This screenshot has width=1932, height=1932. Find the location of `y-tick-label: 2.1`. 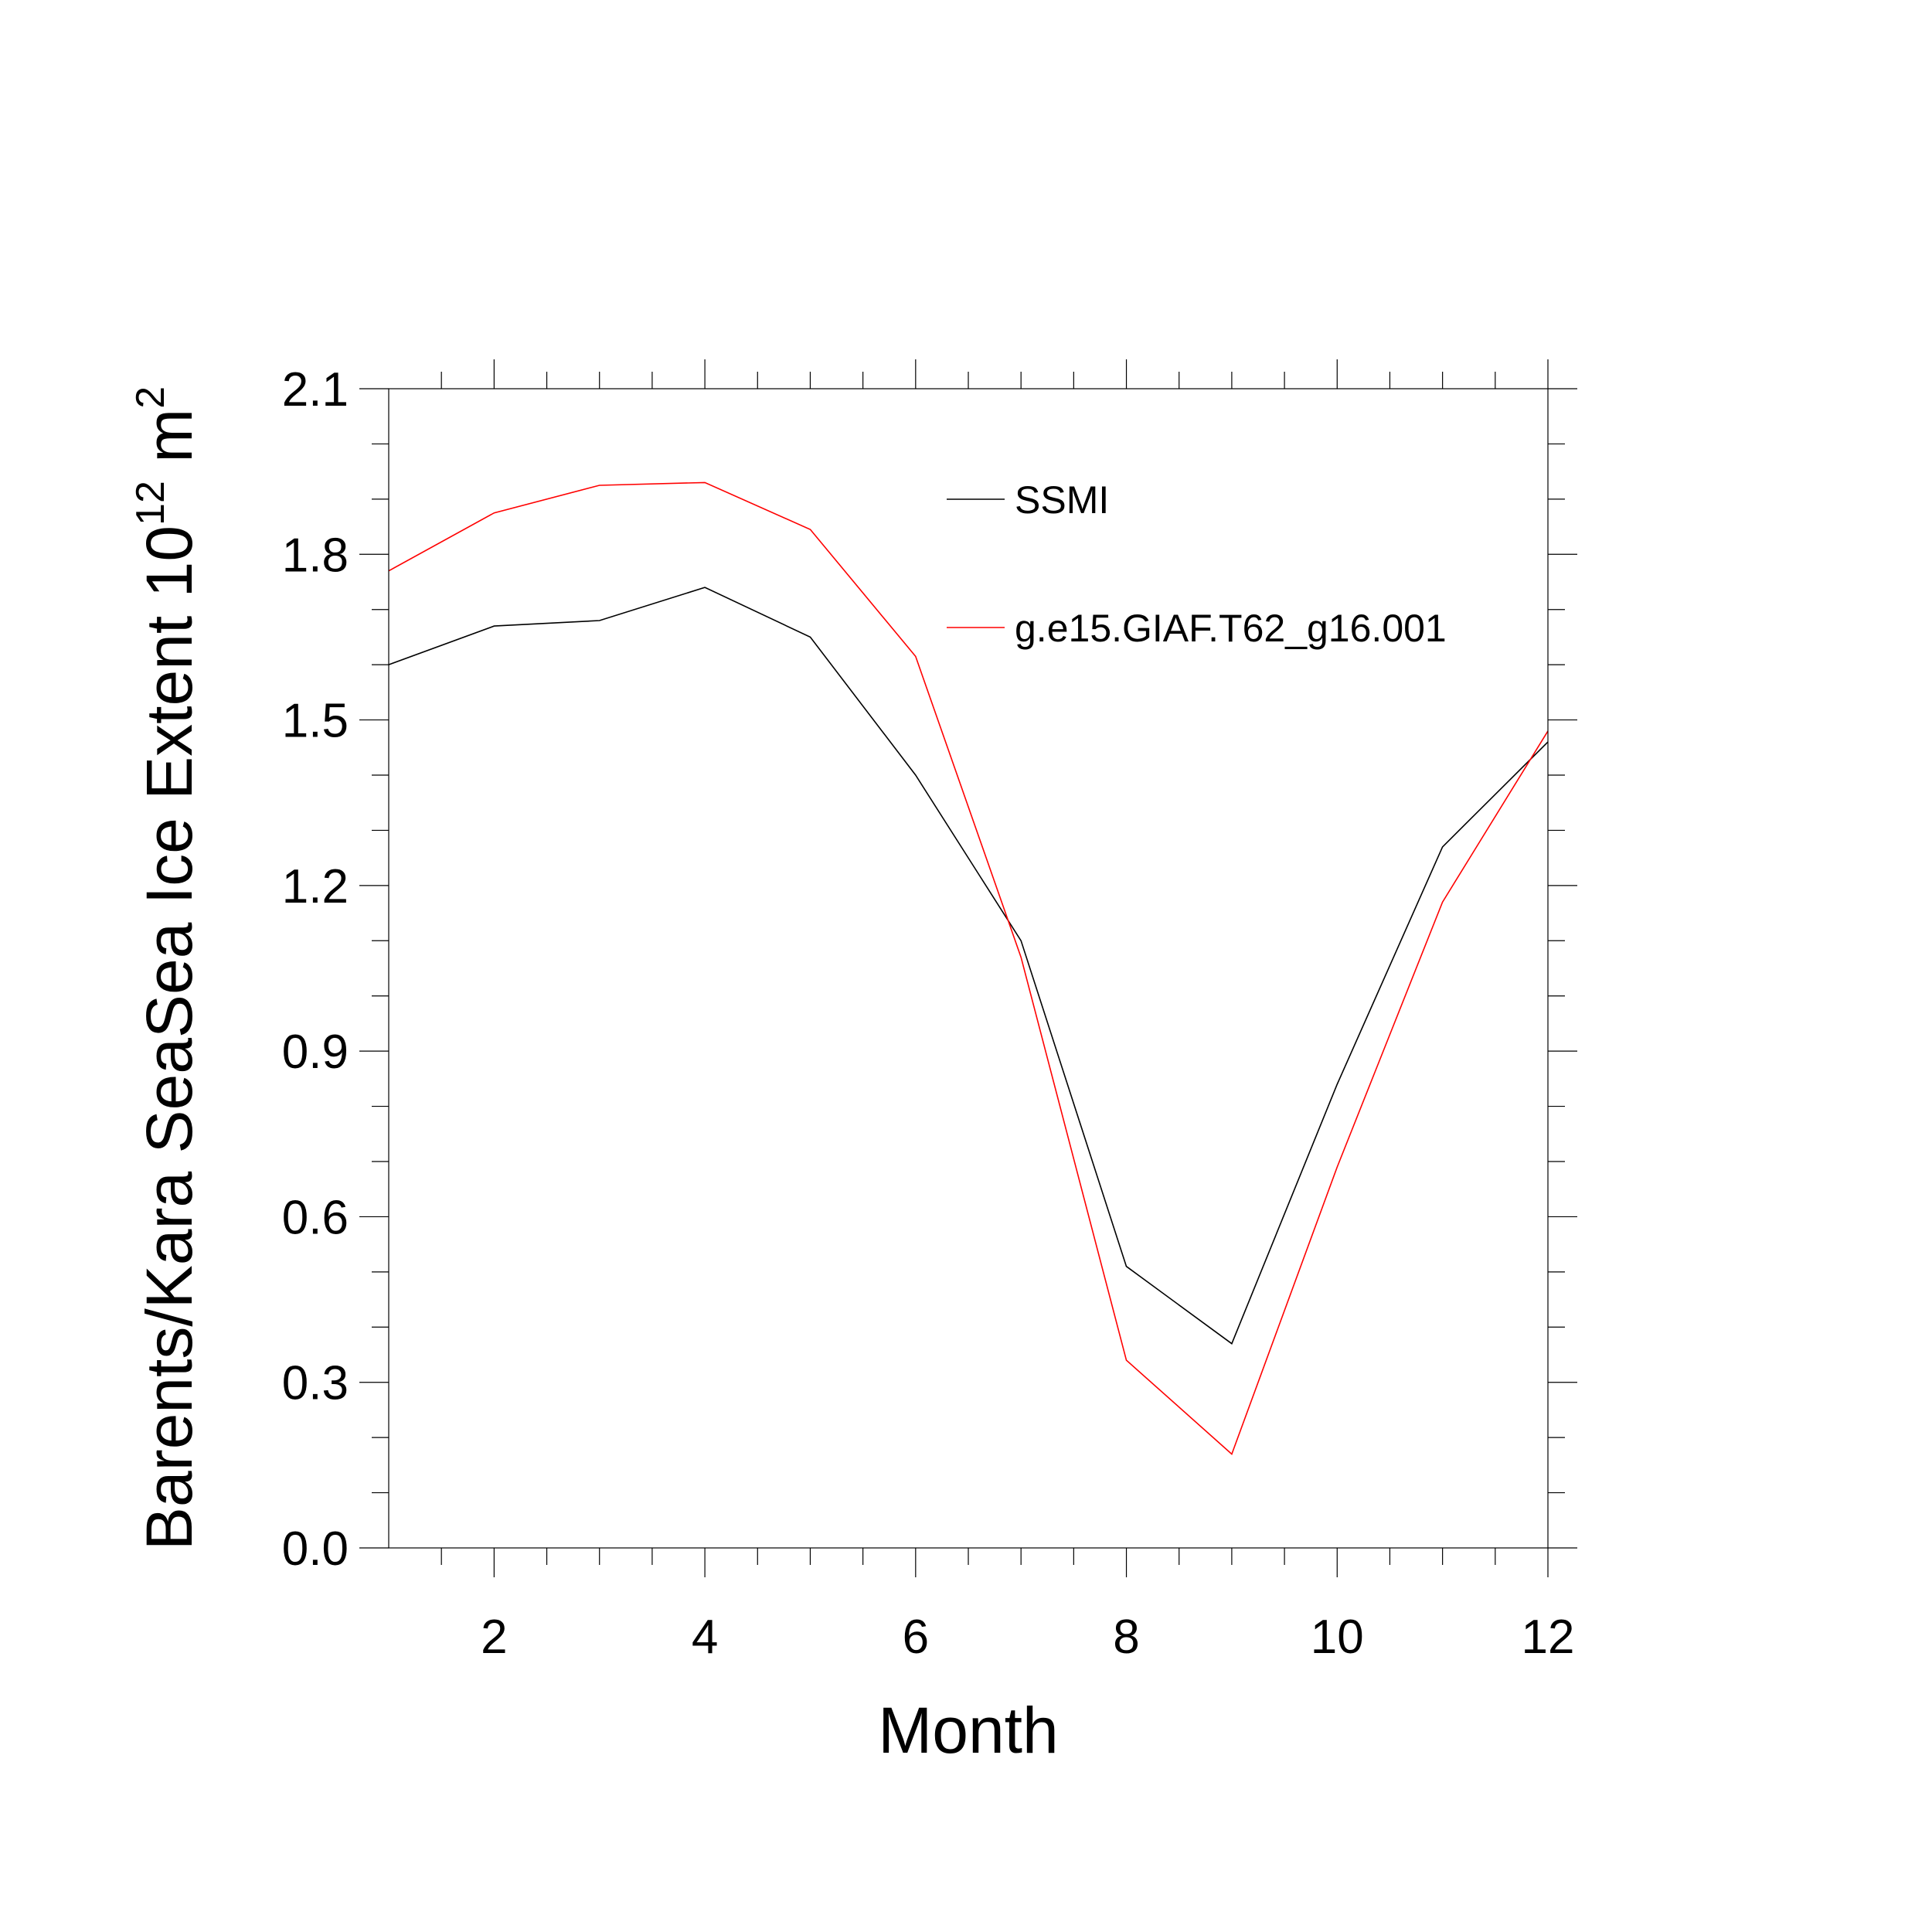

y-tick-label: 2.1 is located at coordinates (316, 390).